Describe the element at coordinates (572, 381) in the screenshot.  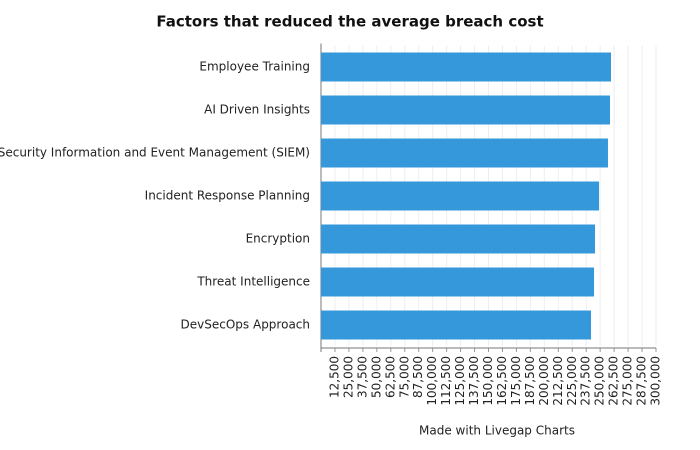
I see `x-tick-label: 225,000` at that location.